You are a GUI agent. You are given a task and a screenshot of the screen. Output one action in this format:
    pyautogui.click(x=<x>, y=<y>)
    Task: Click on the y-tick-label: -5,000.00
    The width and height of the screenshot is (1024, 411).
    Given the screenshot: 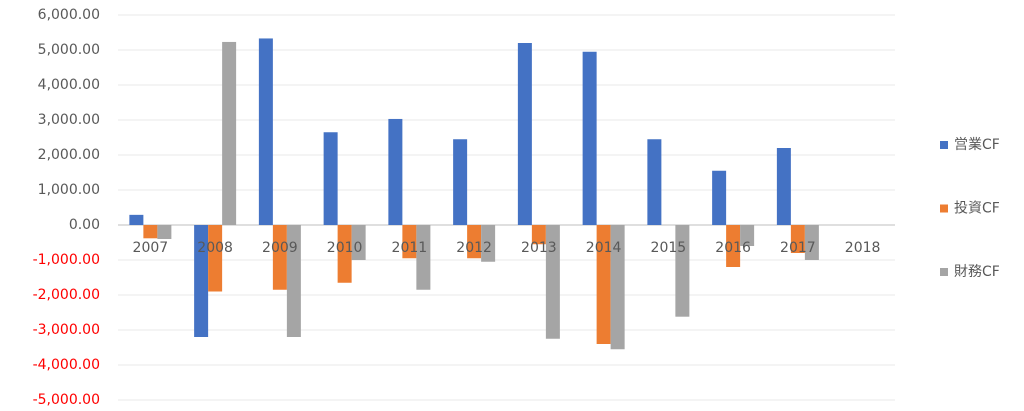 What is the action you would take?
    pyautogui.click(x=66, y=400)
    